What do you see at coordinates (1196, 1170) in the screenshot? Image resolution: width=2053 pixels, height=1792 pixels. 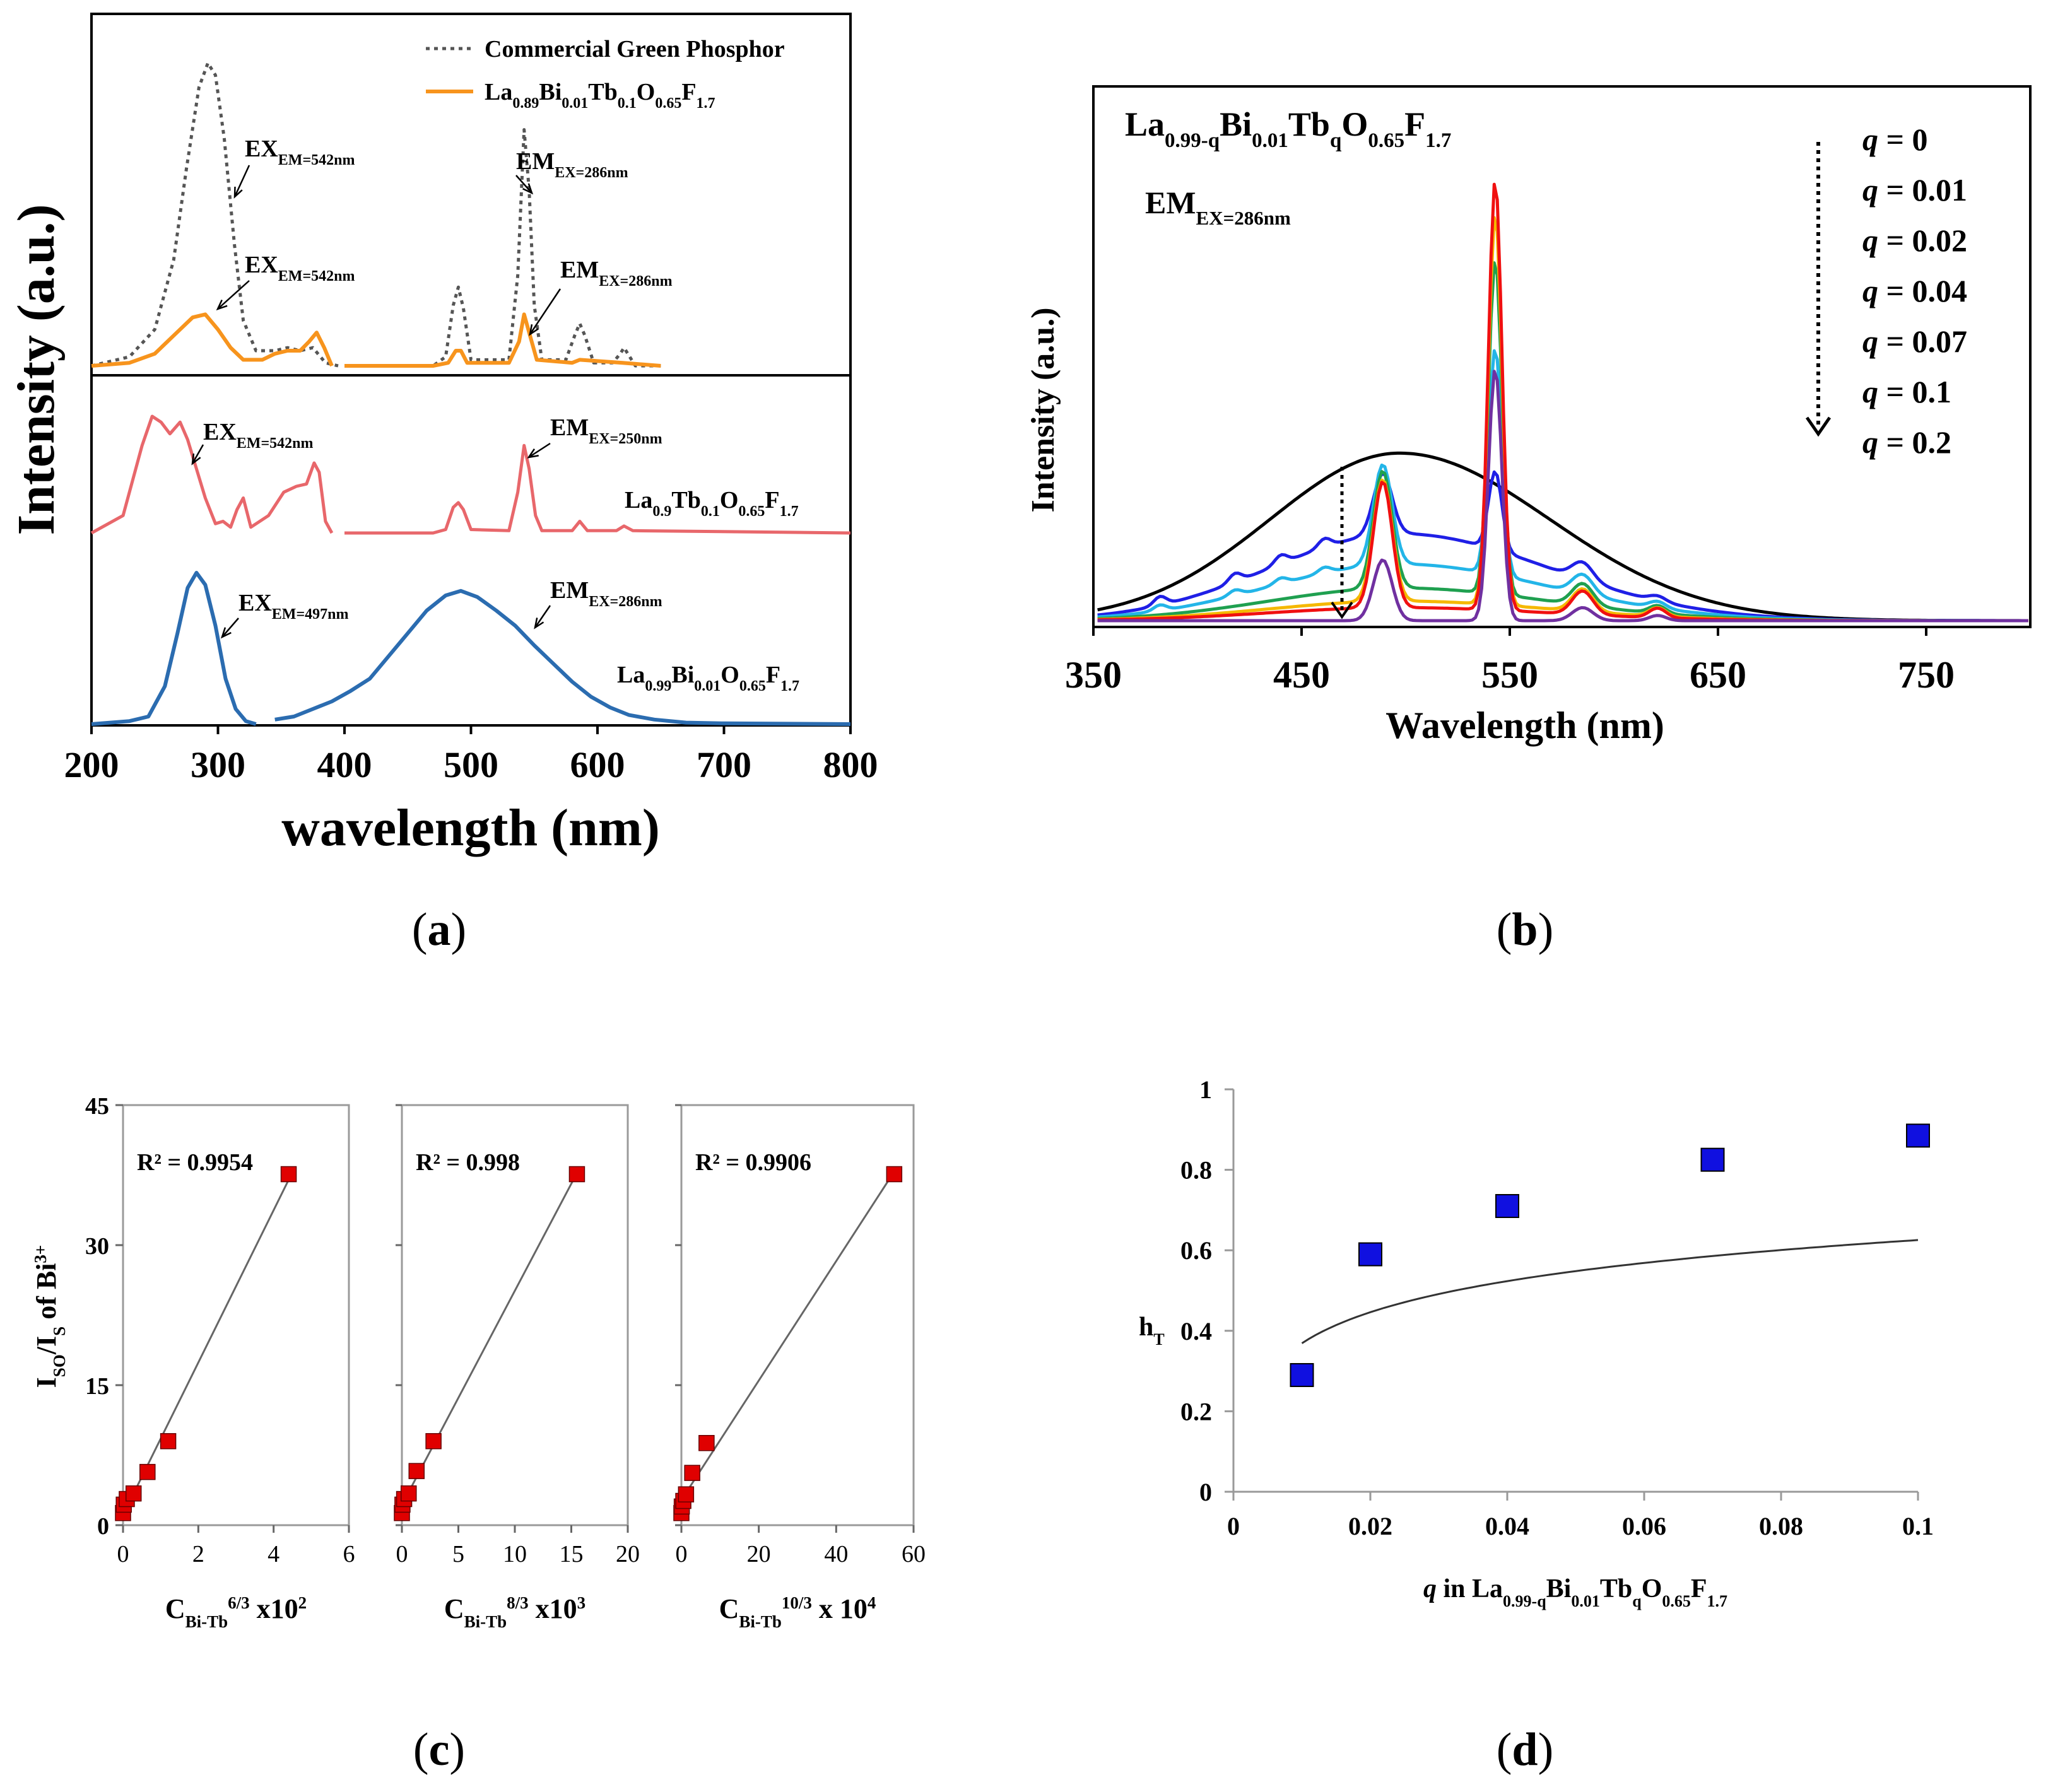 I see `y-tick-label: 0.8` at bounding box center [1196, 1170].